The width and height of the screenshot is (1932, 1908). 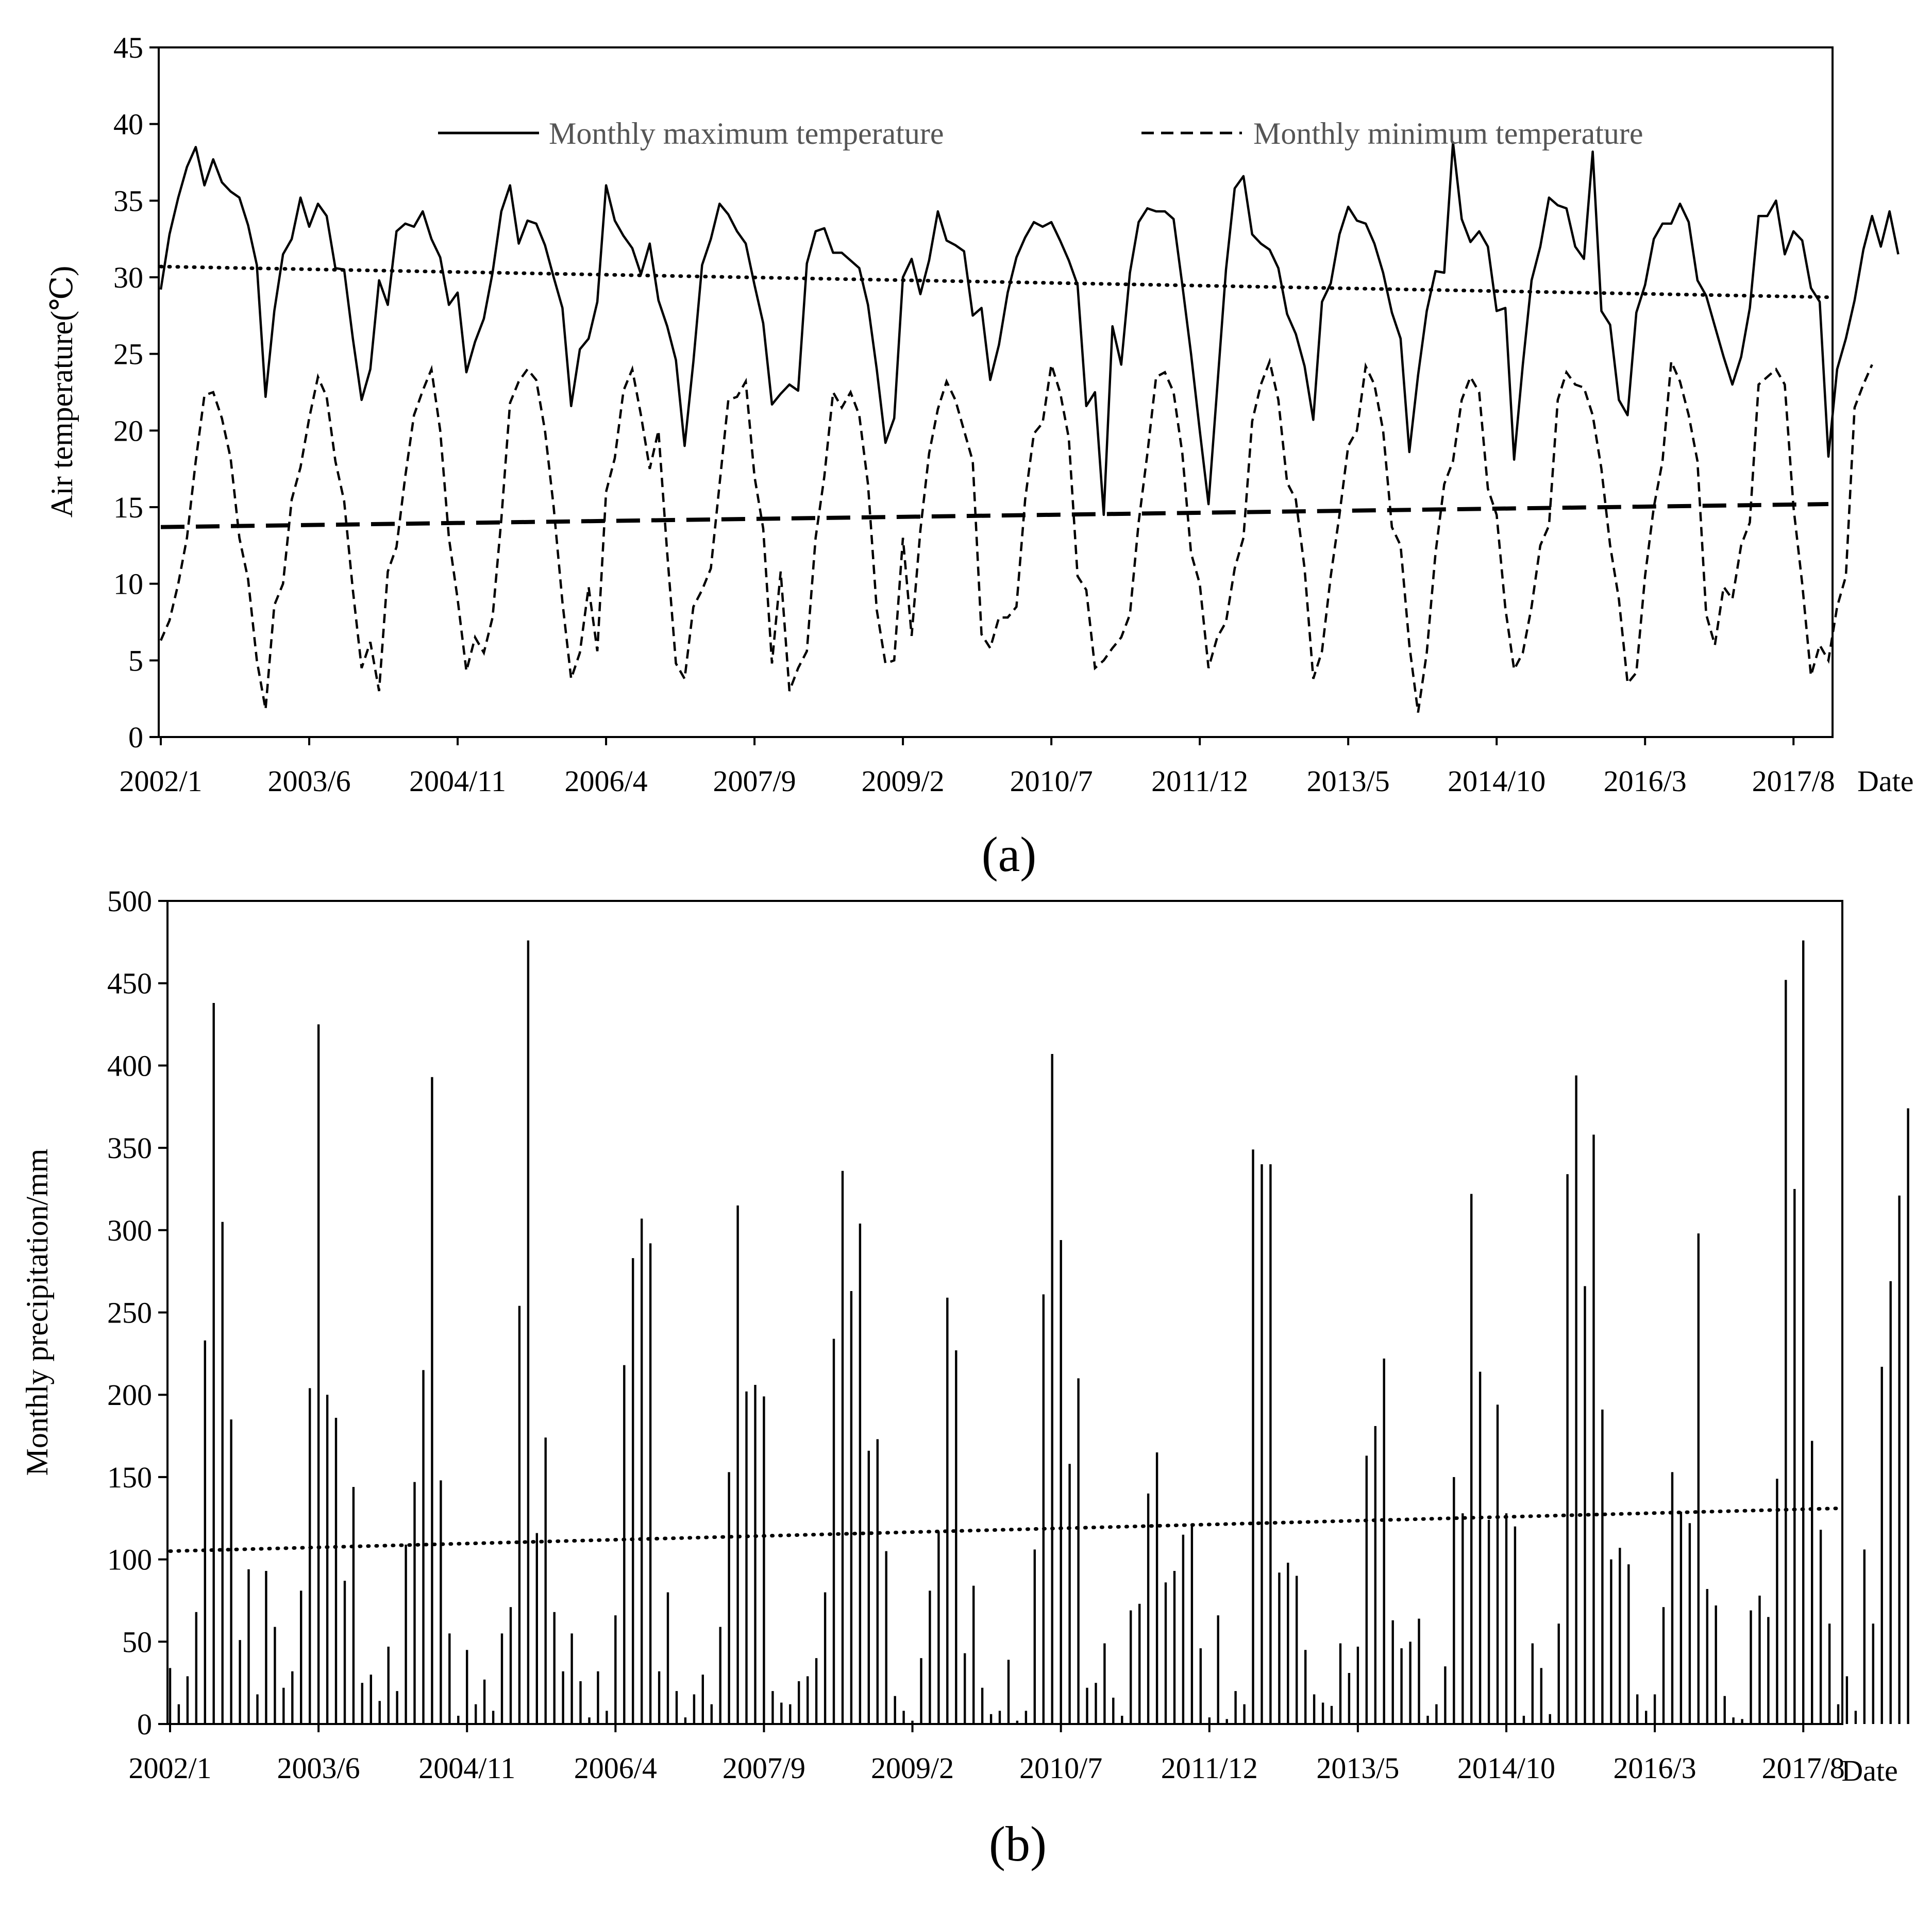 I want to click on precipitation-y-ticks: 0 50 100 150 200 250 300 350 400 450 500, so click(x=137, y=1312).